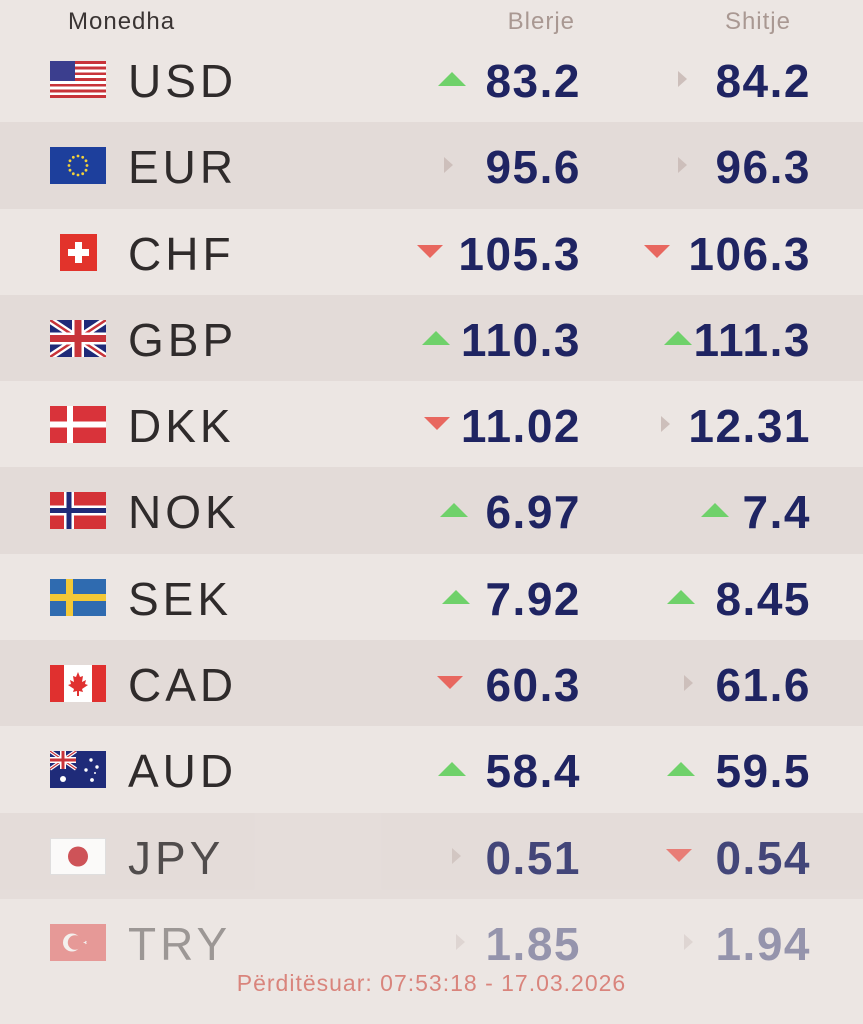  I want to click on sell-value: 106.3, so click(749, 253).